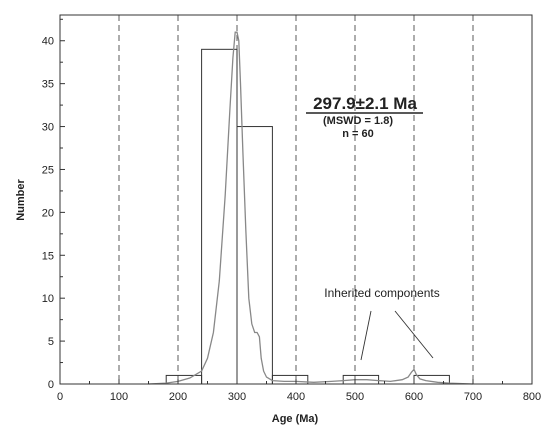 The height and width of the screenshot is (433, 550). I want to click on y-tick-label: 20, so click(48, 213).